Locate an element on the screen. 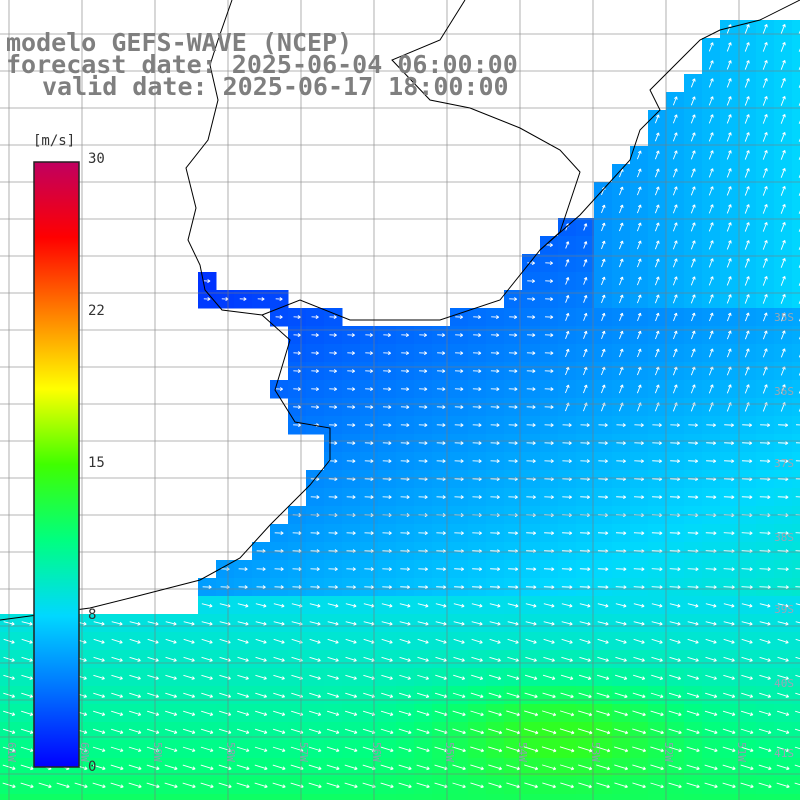 The width and height of the screenshot is (800, 800). model-title: modelo GEFS-WAVE (NCEP) is located at coordinates (179, 42).